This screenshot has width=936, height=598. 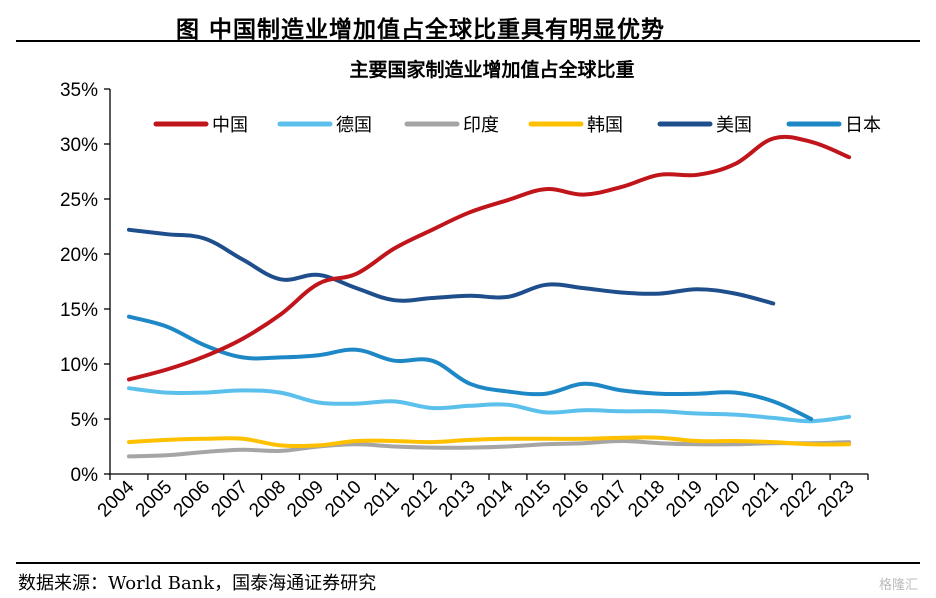 I want to click on legend-label: 德国, so click(x=354, y=125).